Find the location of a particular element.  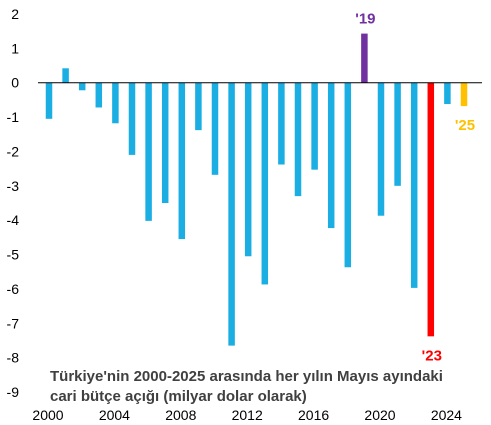

bar-2012 is located at coordinates (248, 169).